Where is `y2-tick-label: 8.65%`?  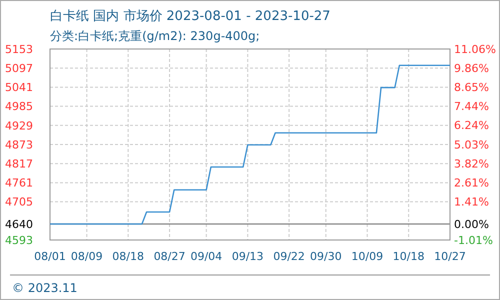
y2-tick-label: 8.65% is located at coordinates (471, 87).